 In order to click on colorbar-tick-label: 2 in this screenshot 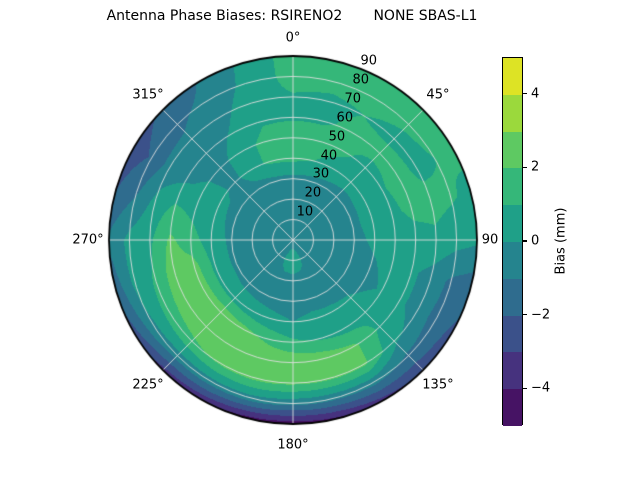, I will do `click(535, 167)`.